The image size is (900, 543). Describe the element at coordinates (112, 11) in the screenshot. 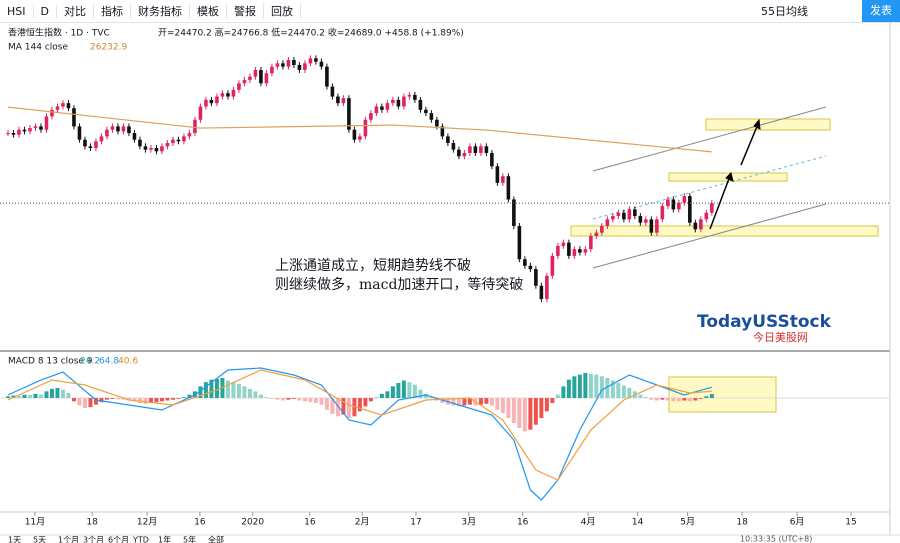

I see `tool: 指标` at that location.